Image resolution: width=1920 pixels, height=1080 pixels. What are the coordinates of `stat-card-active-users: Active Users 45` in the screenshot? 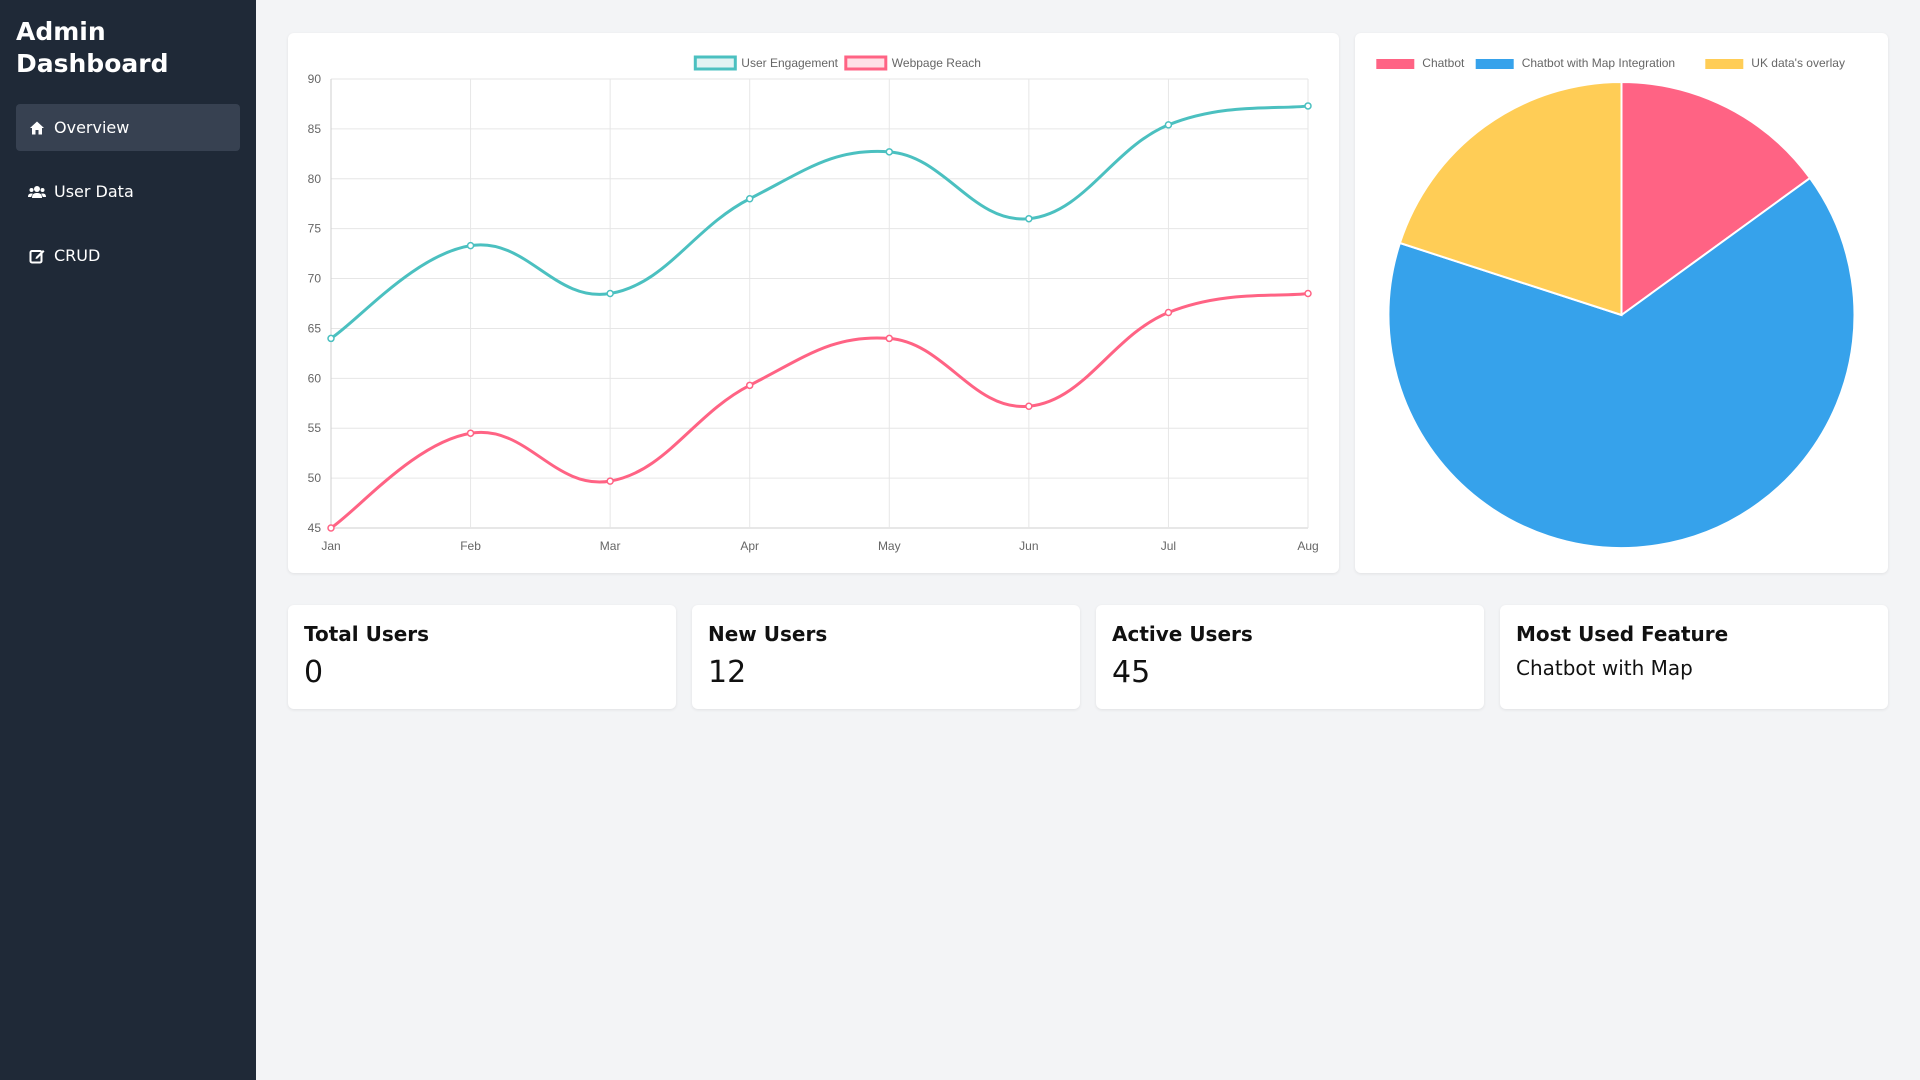 It's located at (1290, 657).